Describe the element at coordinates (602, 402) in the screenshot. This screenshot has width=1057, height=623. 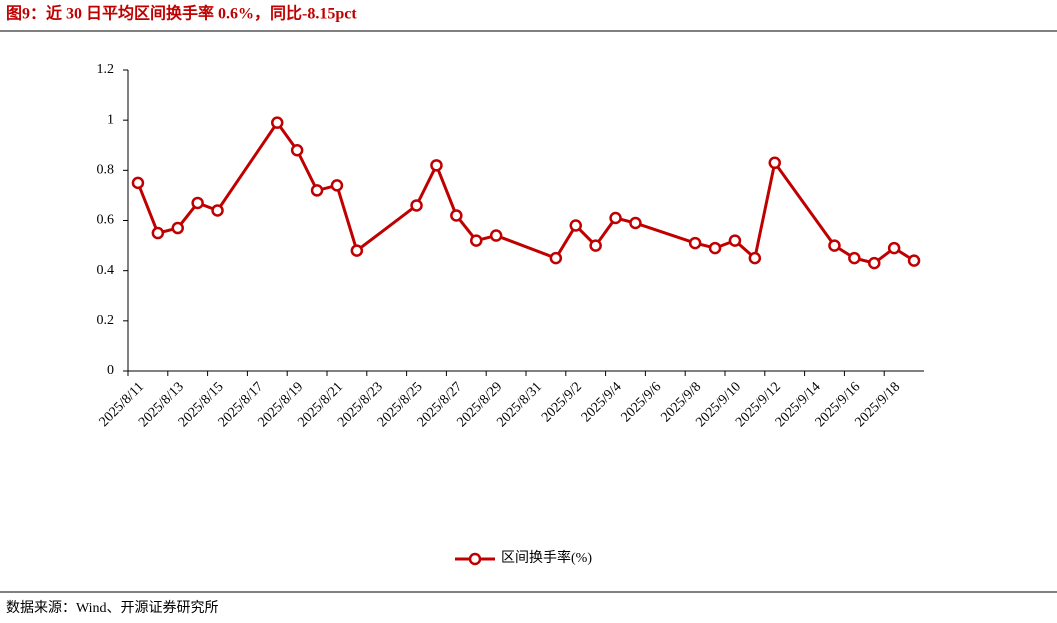
I see `x-tick-label: 2025/9/4` at that location.